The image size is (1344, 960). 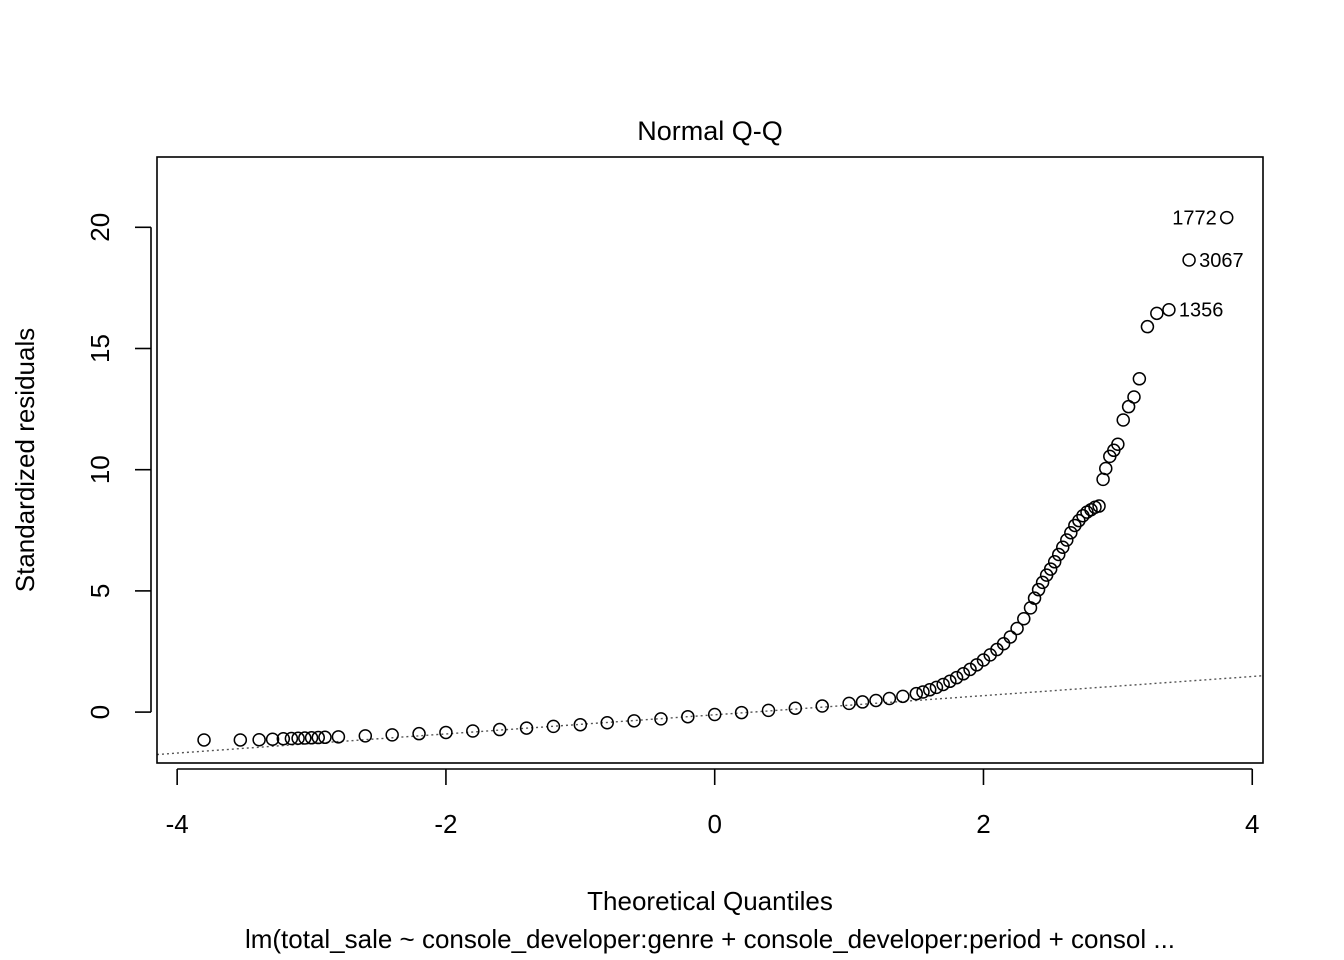 I want to click on y-tick-label: 15, so click(x=100, y=348).